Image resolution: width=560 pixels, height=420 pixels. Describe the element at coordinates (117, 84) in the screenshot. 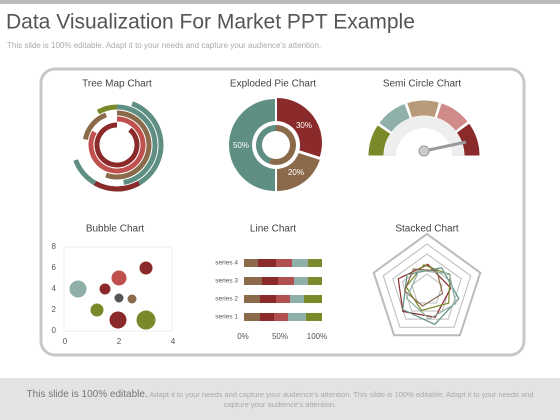

I see `panel-title: Tree Map Chart` at that location.